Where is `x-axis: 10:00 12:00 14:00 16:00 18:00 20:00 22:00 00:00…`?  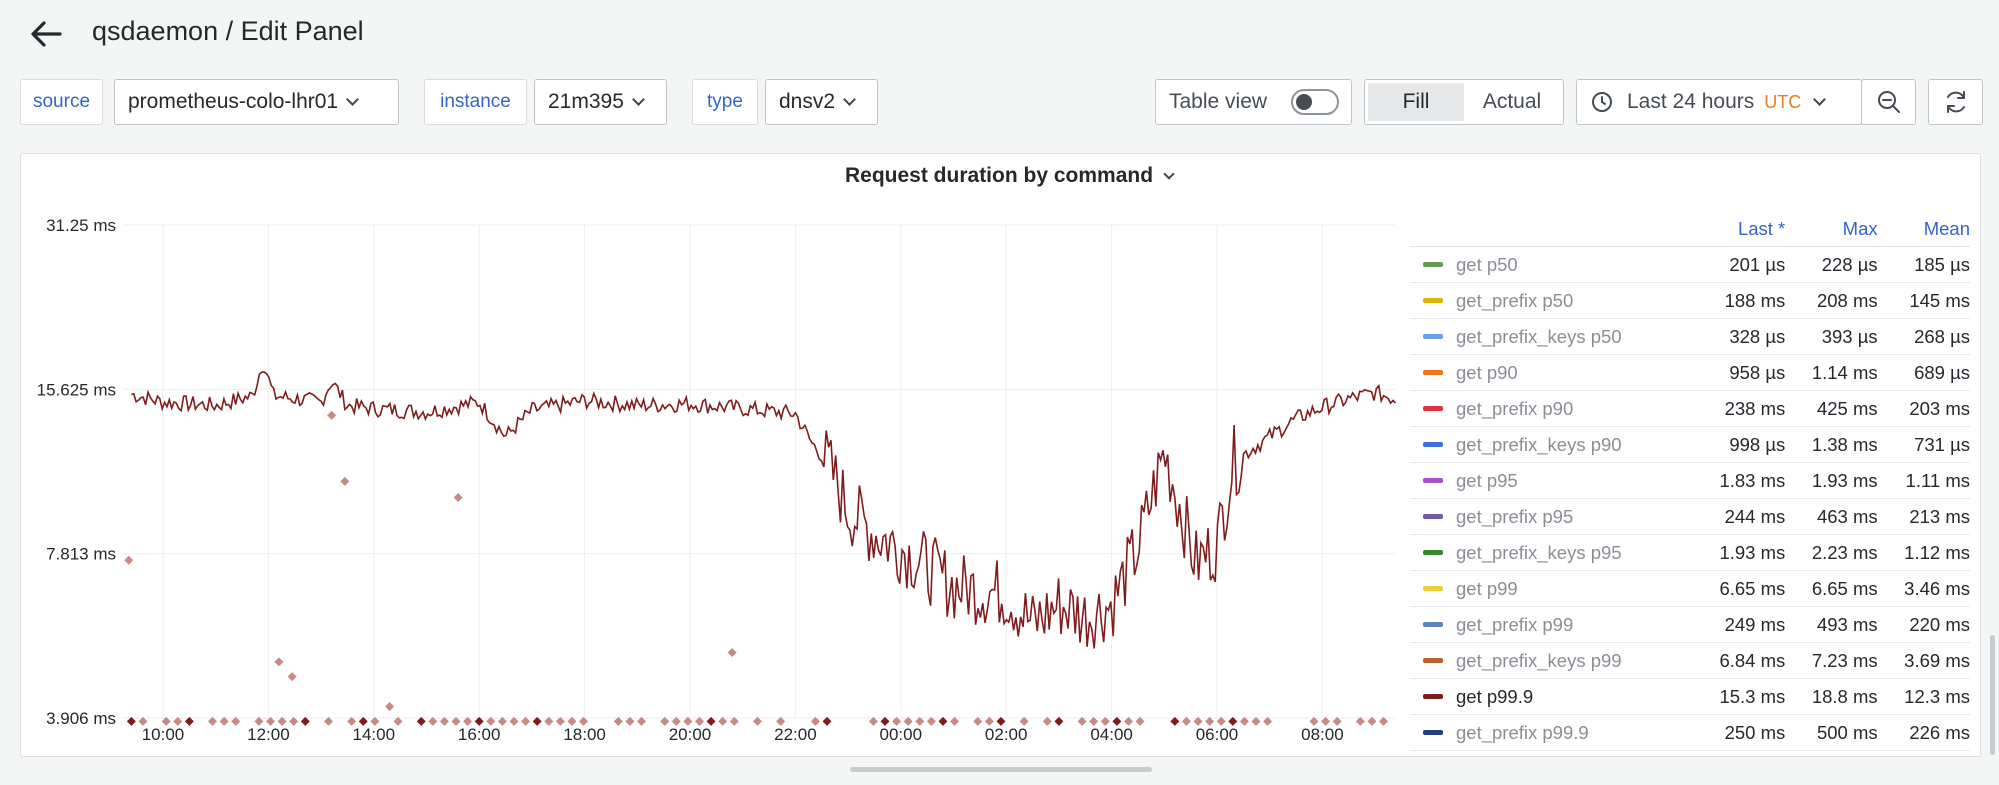 x-axis: 10:00 12:00 14:00 16:00 18:00 20:00 22:00 00:00… is located at coordinates (743, 734).